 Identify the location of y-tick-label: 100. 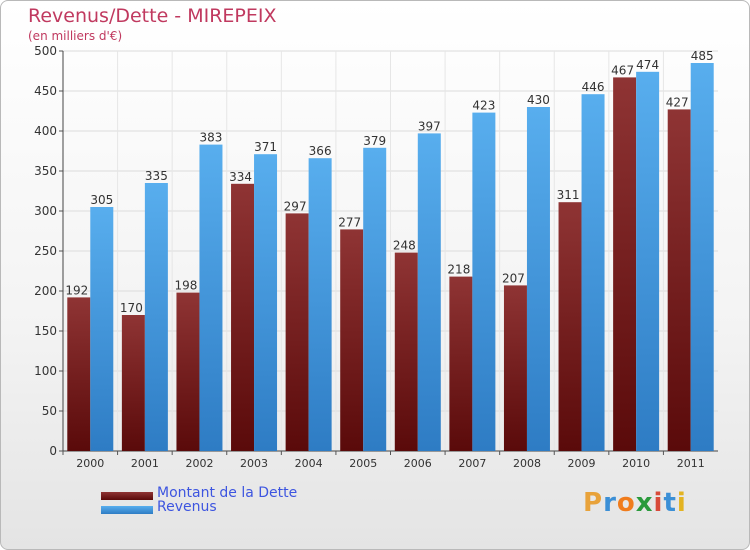
(45, 371).